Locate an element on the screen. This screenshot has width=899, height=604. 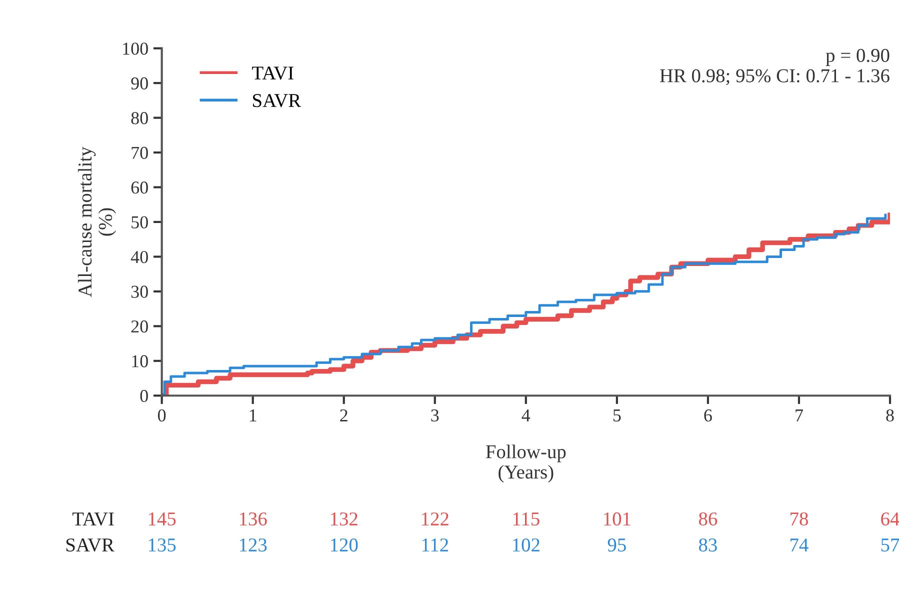
text: 115 is located at coordinates (526, 519).